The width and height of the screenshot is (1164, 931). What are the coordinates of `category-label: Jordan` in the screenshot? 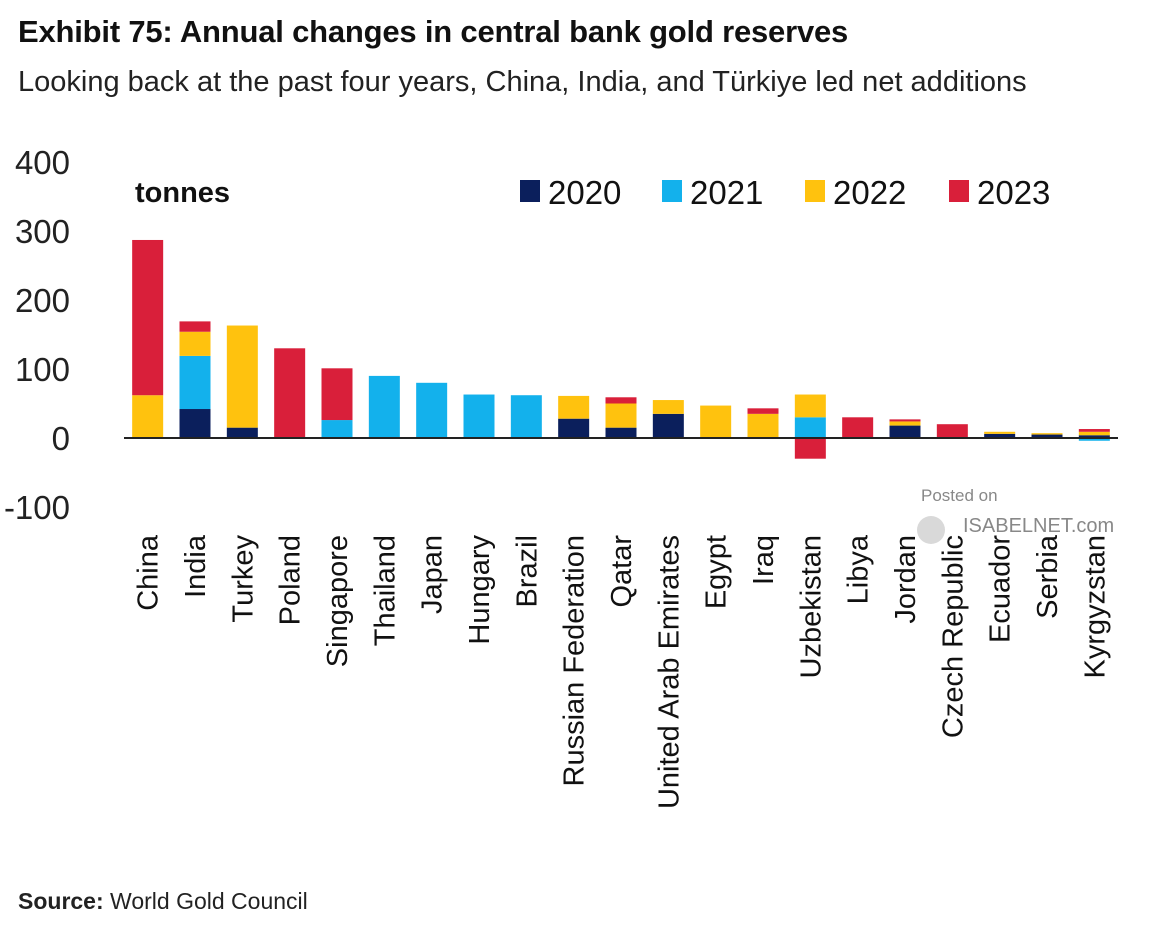 It's located at (906, 579).